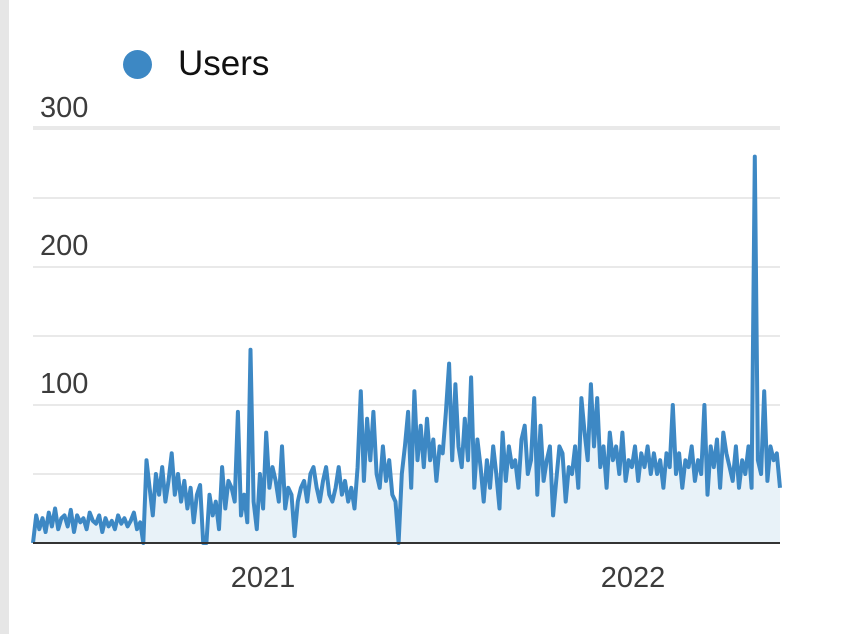 The image size is (850, 634). I want to click on y-axis-ticks: 100 200 300, so click(64, 246).